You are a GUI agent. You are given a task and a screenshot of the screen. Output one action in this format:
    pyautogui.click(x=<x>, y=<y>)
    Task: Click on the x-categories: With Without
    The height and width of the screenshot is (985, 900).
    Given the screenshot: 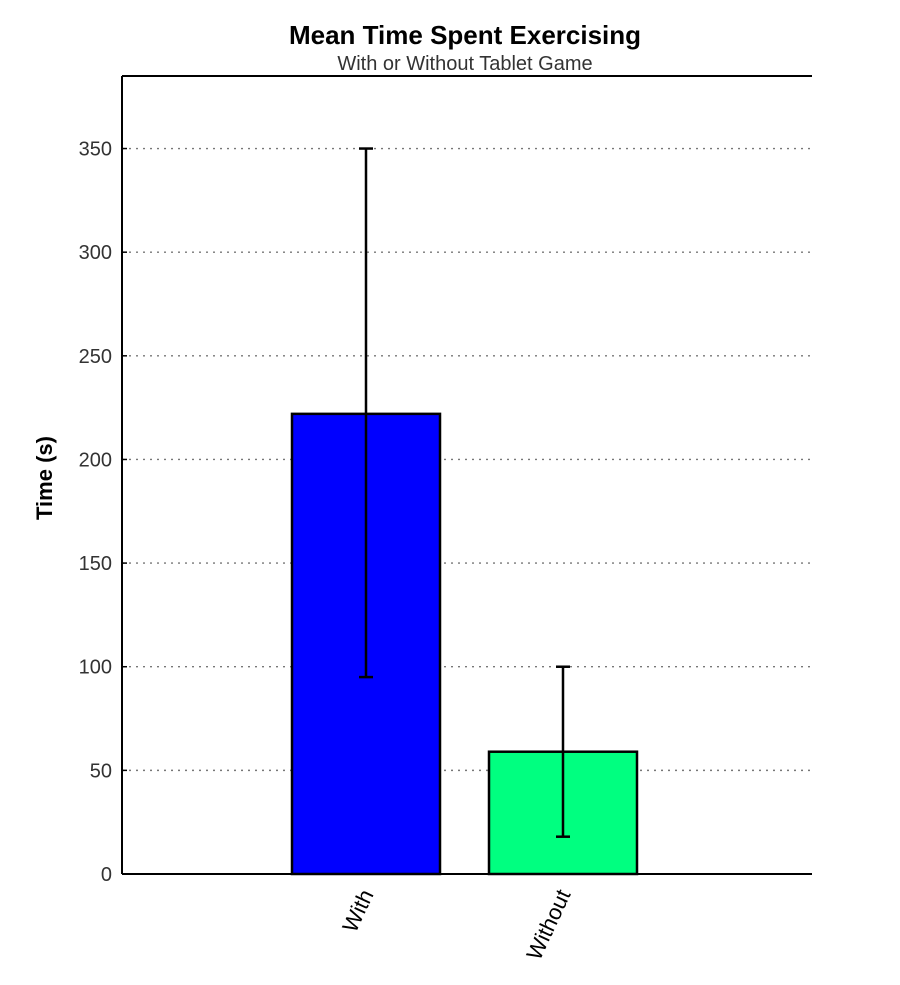 What is the action you would take?
    pyautogui.click(x=456, y=925)
    